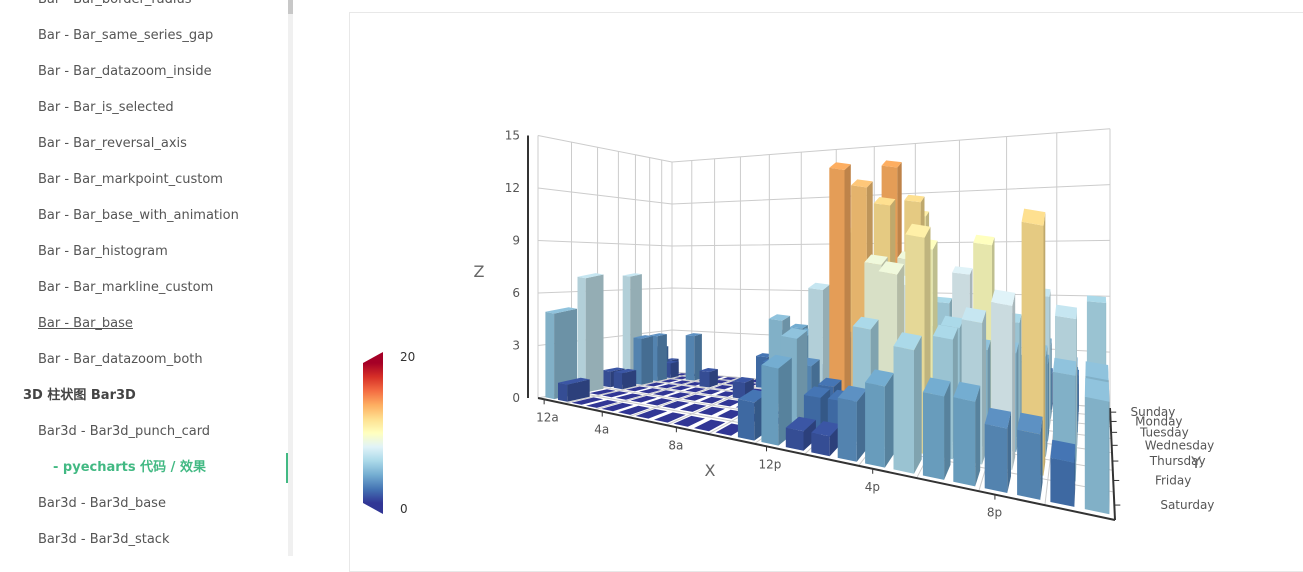  I want to click on z-axis-name: Z, so click(479, 271).